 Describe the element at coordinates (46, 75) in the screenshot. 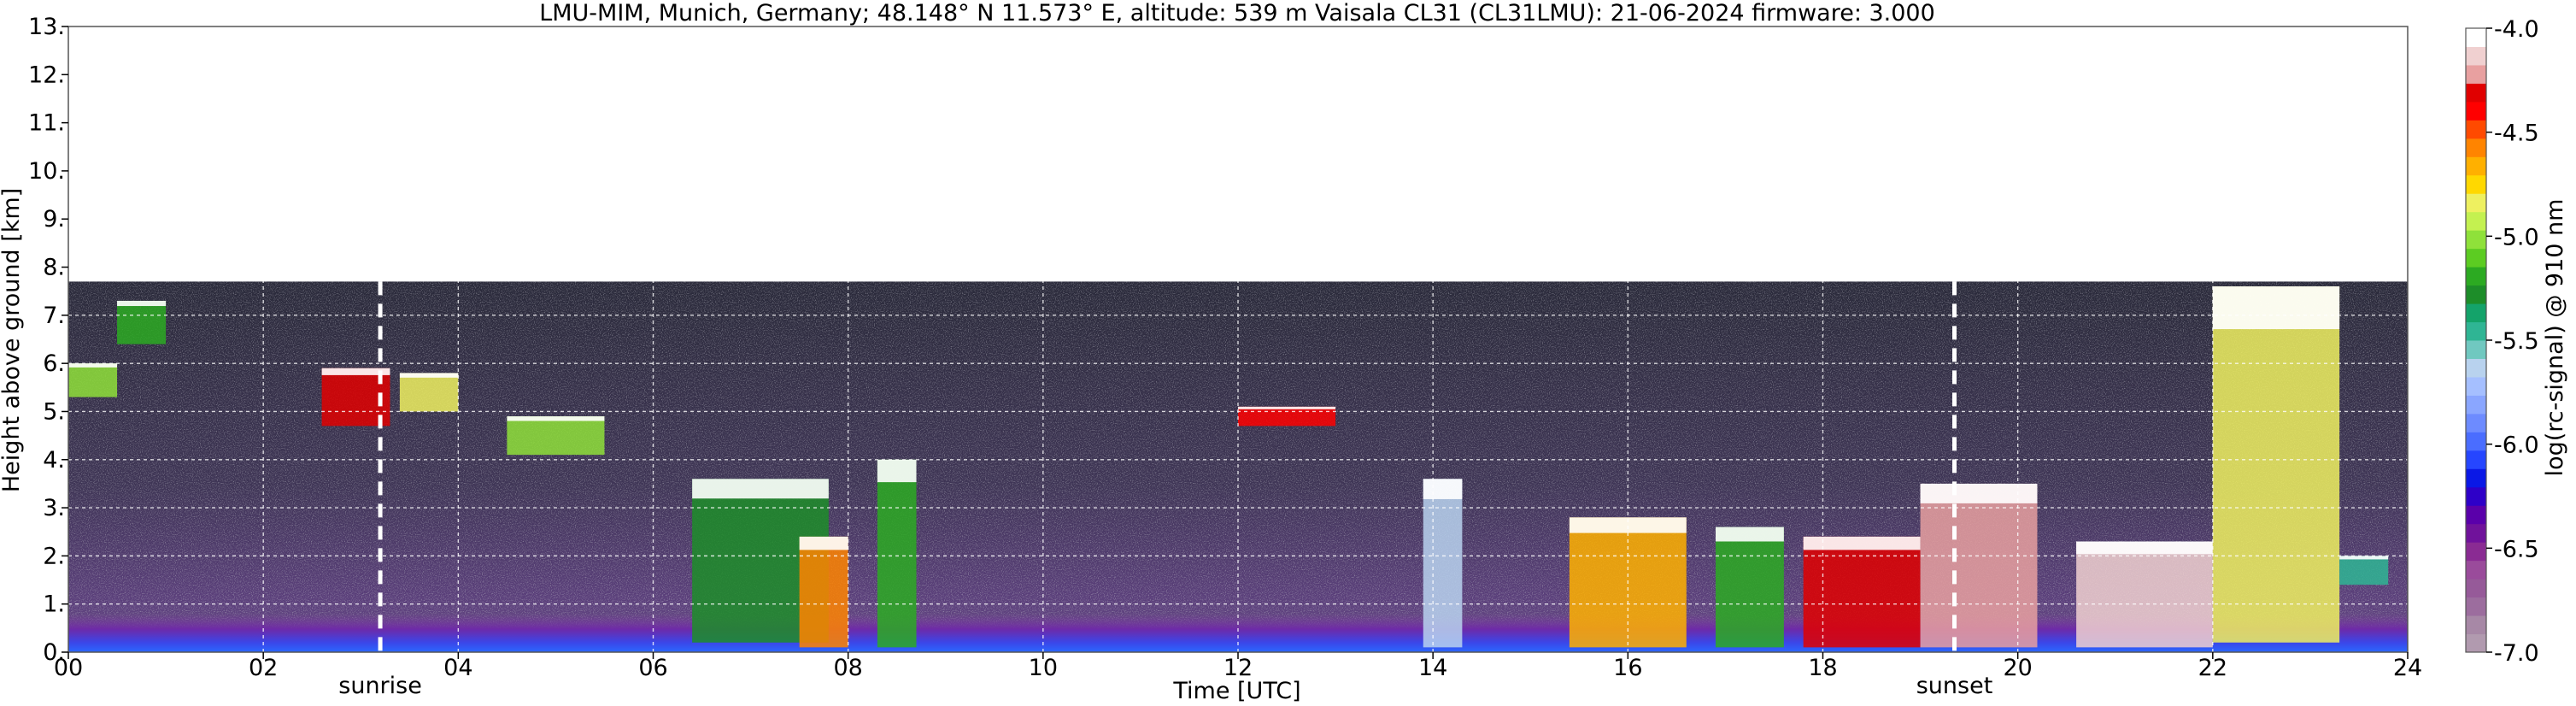

I see `y-tick-label: 12.` at that location.